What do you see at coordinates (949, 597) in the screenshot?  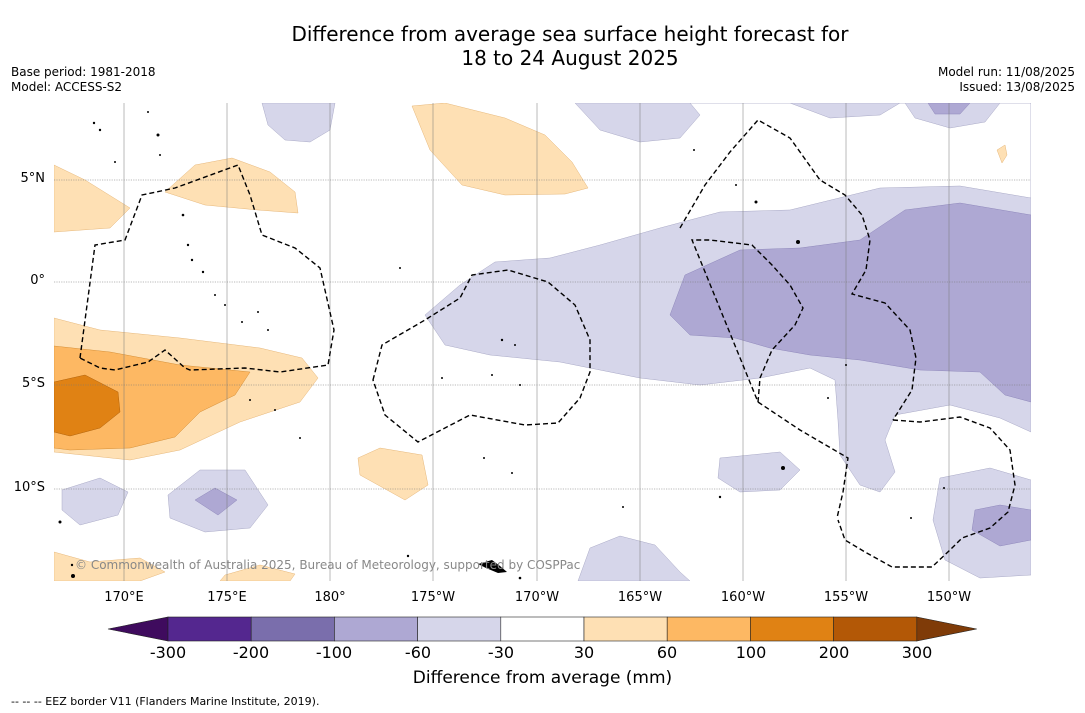 I see `lon-label: 150°W` at bounding box center [949, 597].